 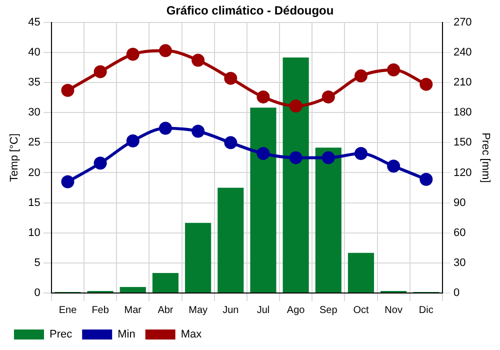 I want to click on y-tick-label: 40, so click(x=34, y=52).